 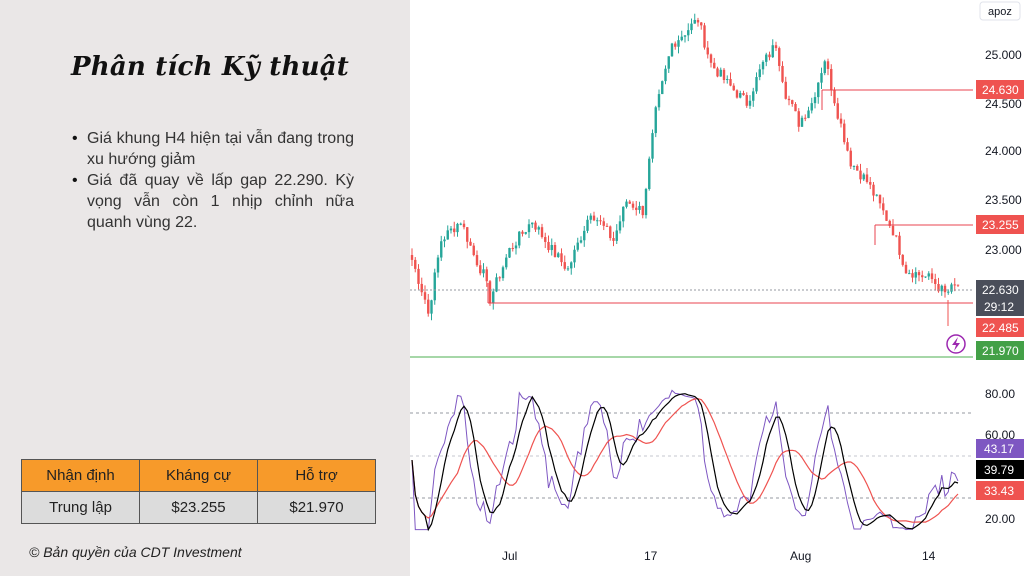 I want to click on lightning-icon, so click(x=956, y=344).